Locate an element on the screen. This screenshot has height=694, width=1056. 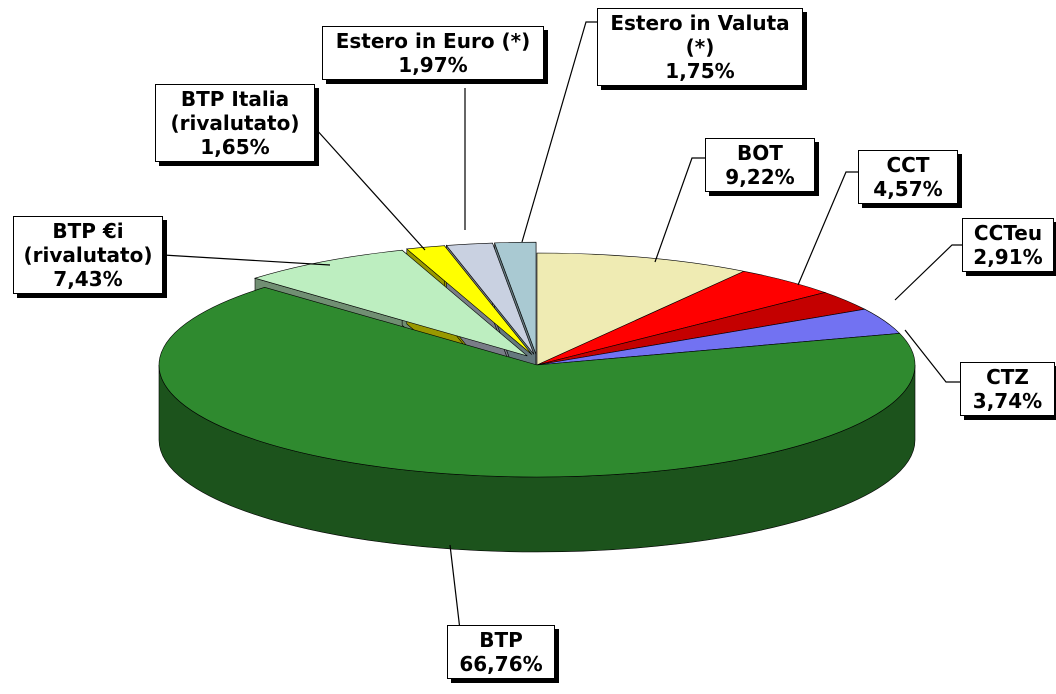
category-label: Estero in Valuta (*) is located at coordinates (700, 35).